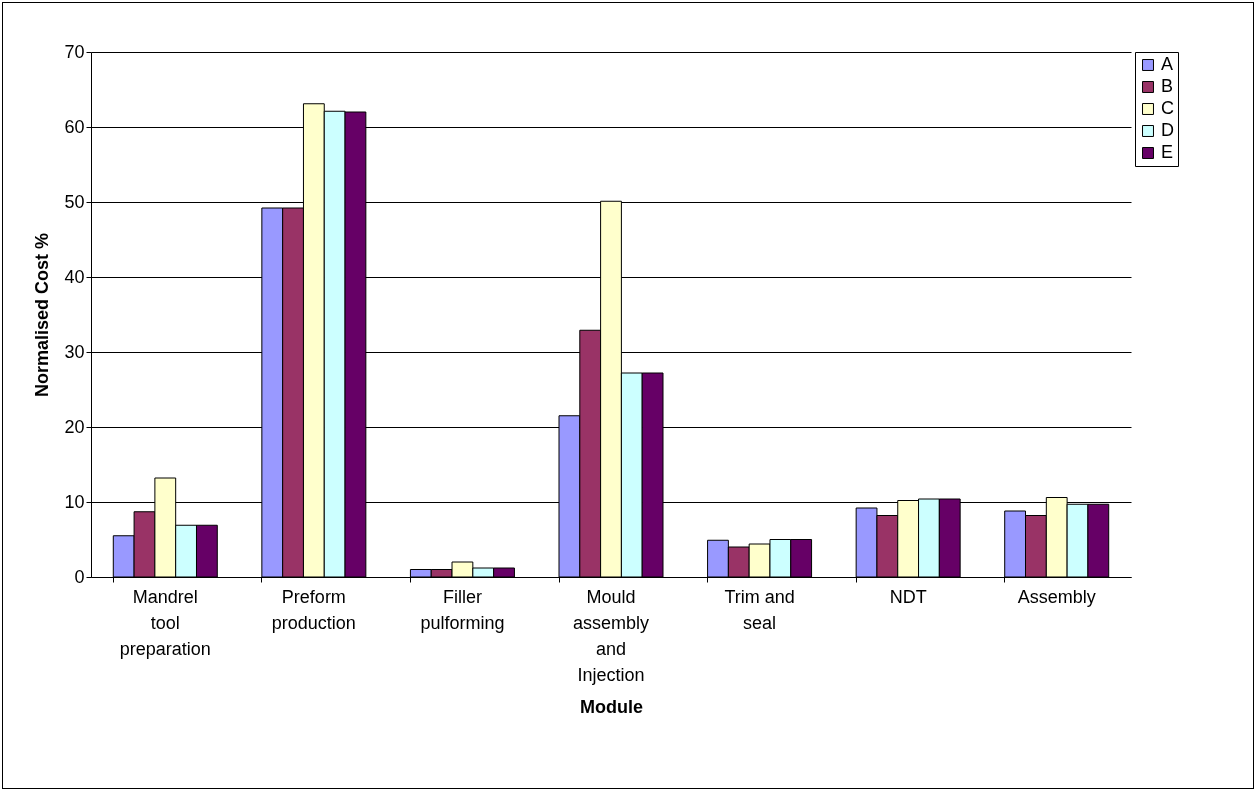  What do you see at coordinates (74, 126) in the screenshot?
I see `y-tick-label: 60` at bounding box center [74, 126].